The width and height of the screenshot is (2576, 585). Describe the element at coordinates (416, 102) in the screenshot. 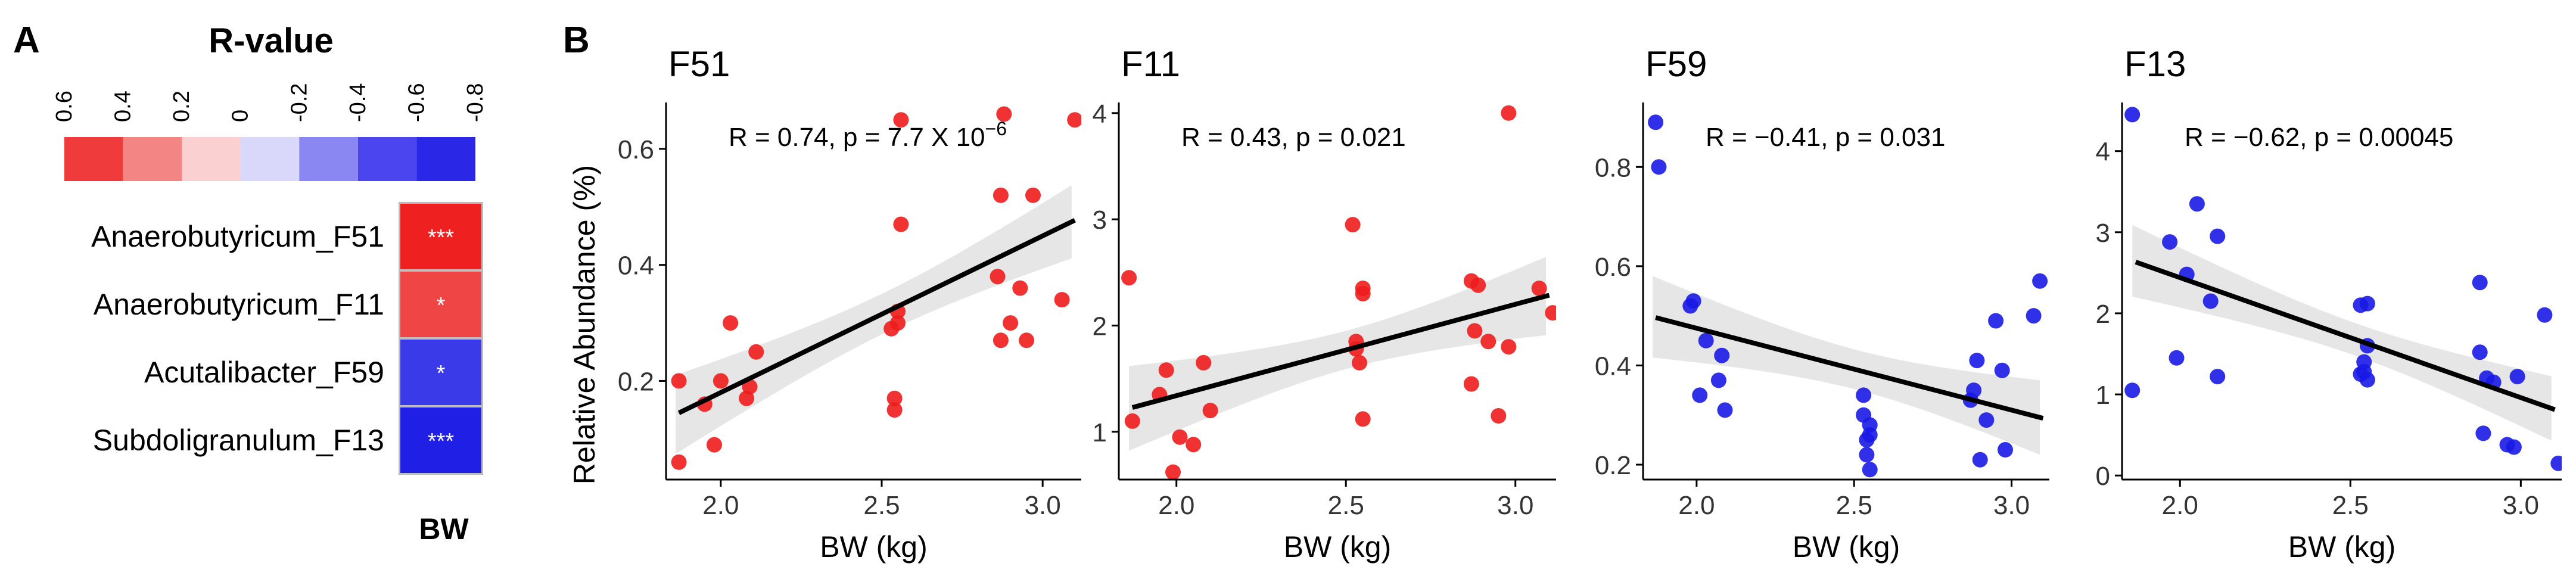

I see `legend-tick-label: -0.6` at that location.